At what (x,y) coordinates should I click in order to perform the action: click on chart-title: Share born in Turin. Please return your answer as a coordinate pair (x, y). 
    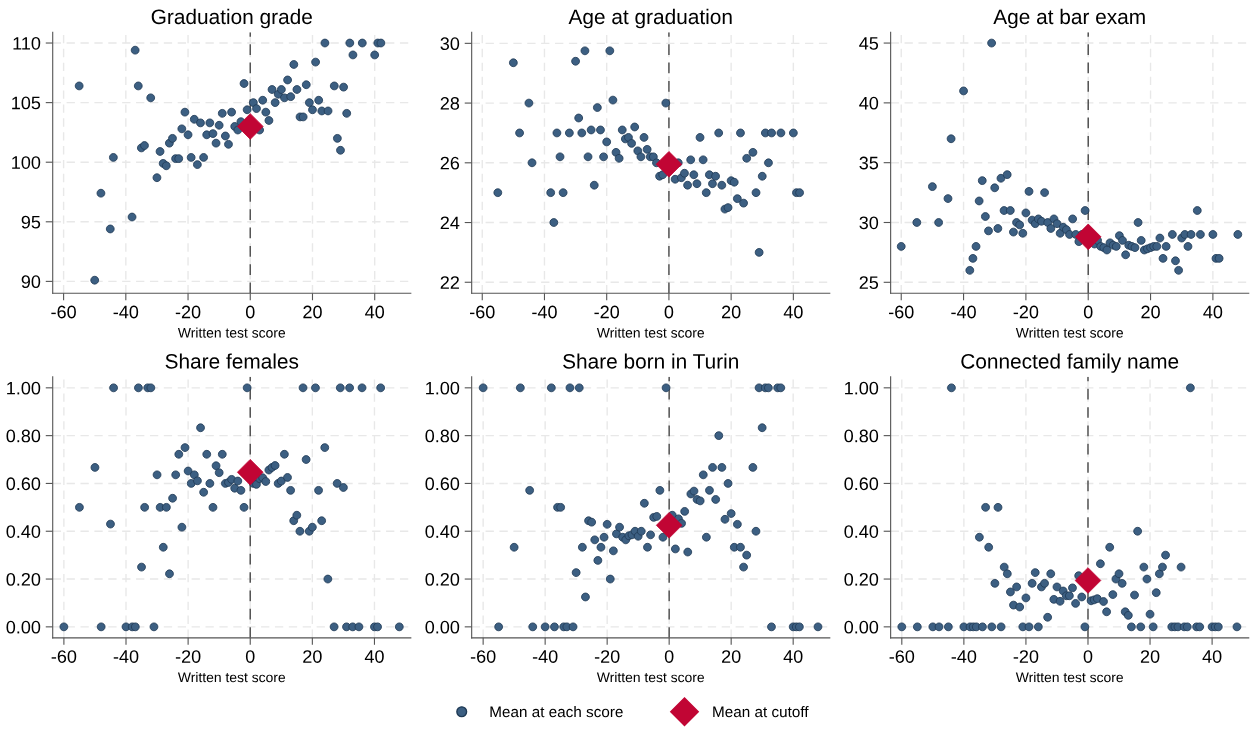
    Looking at the image, I should click on (650, 361).